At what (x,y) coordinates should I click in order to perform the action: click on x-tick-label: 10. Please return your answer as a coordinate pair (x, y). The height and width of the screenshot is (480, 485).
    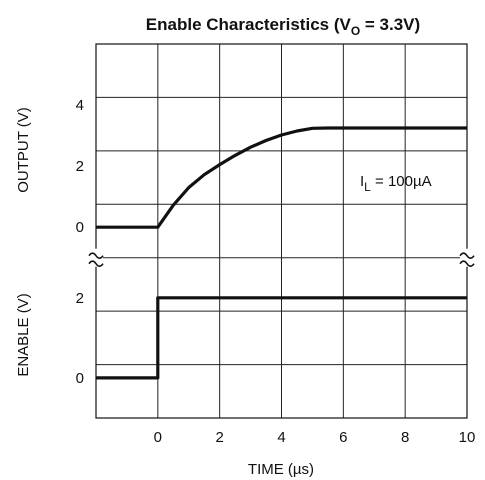
    Looking at the image, I should click on (467, 437).